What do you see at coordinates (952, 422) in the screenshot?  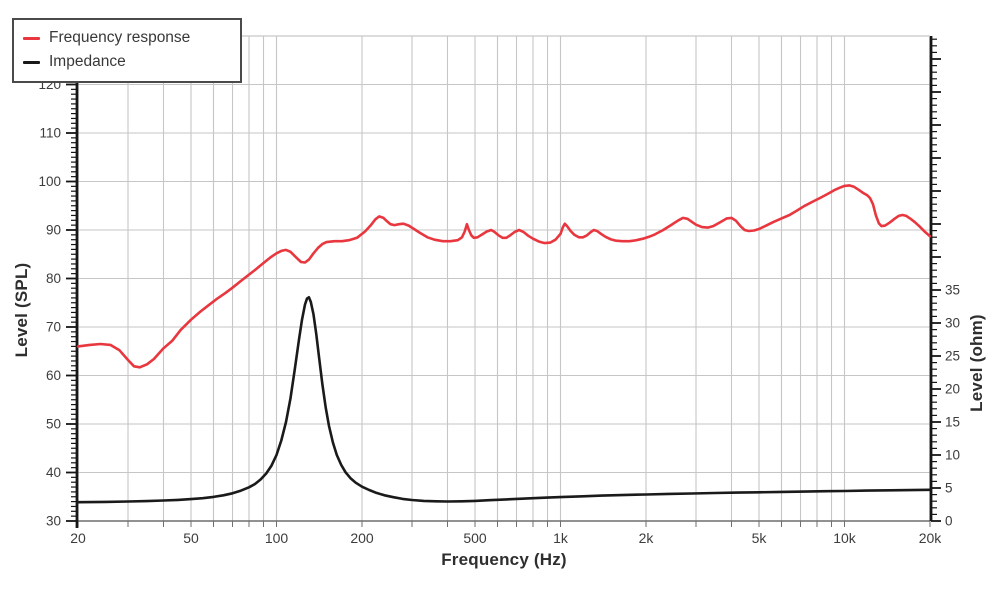 I see `right-tick-label: 15` at bounding box center [952, 422].